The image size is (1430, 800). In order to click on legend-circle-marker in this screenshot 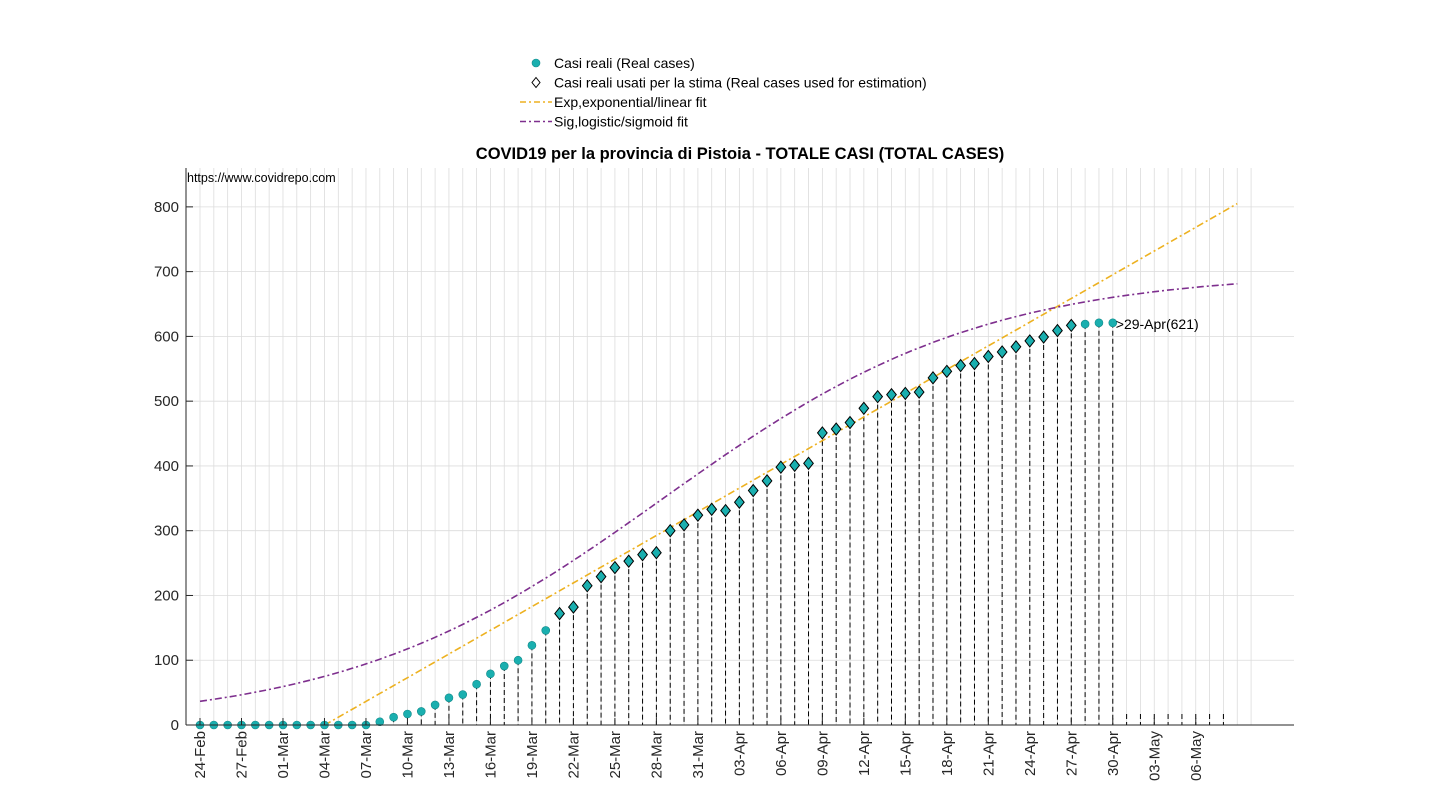, I will do `click(536, 63)`.